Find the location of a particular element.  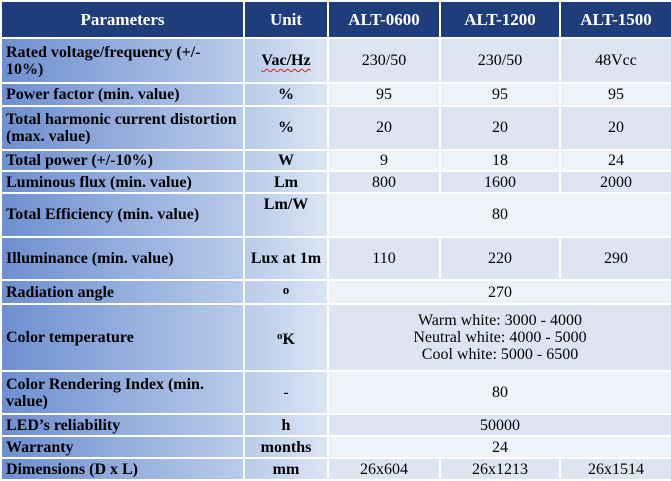

row-label: Luminous flux (min. value) is located at coordinates (122, 182).